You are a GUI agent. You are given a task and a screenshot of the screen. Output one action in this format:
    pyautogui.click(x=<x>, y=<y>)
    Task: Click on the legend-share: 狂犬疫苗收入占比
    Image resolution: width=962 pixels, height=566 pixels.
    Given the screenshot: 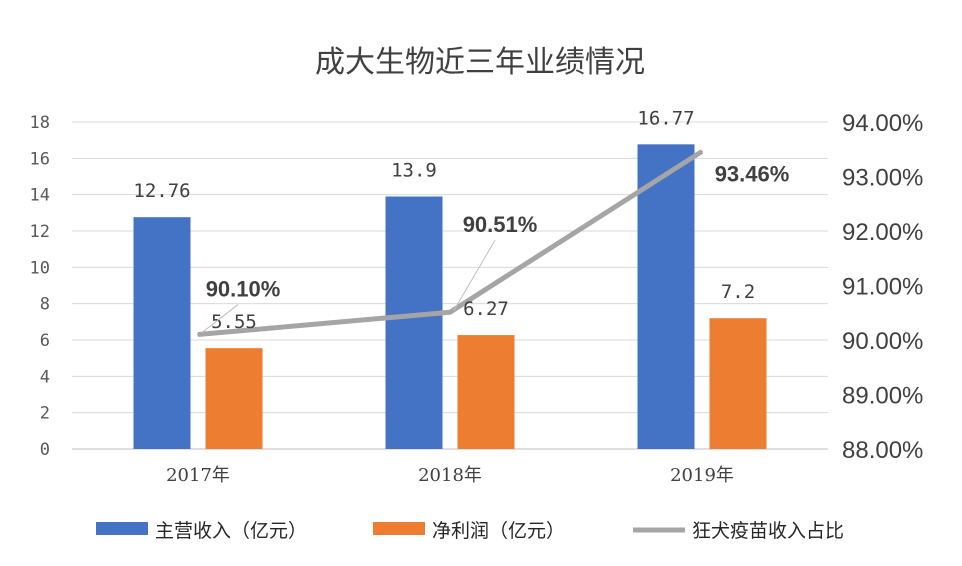 What is the action you would take?
    pyautogui.click(x=768, y=531)
    